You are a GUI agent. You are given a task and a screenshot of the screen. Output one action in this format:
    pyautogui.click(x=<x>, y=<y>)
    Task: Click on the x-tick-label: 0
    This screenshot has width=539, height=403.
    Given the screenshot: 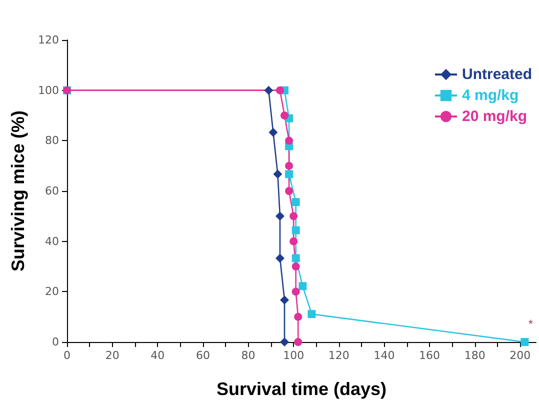 What is the action you would take?
    pyautogui.click(x=67, y=355)
    